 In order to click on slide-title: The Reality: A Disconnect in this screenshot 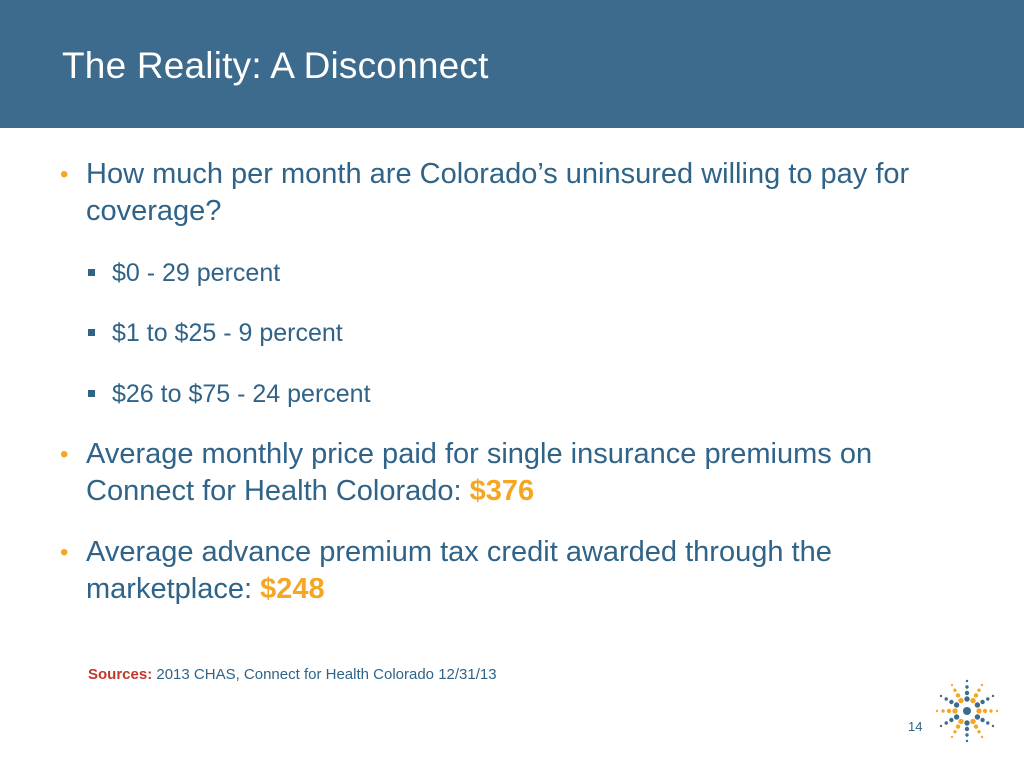, I will do `click(275, 65)`.